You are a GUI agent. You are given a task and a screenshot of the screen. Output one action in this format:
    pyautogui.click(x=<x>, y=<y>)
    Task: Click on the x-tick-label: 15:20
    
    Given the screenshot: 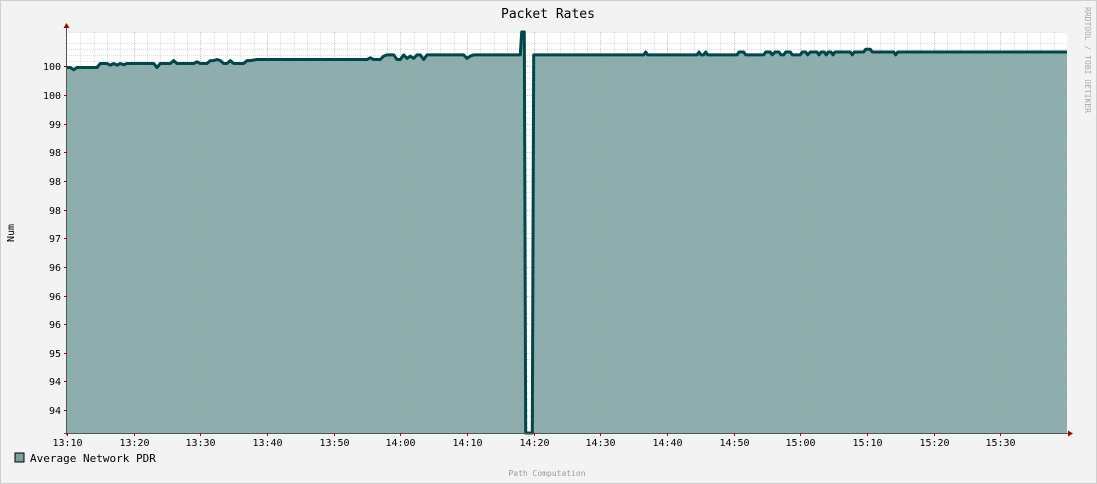 What is the action you would take?
    pyautogui.click(x=934, y=443)
    